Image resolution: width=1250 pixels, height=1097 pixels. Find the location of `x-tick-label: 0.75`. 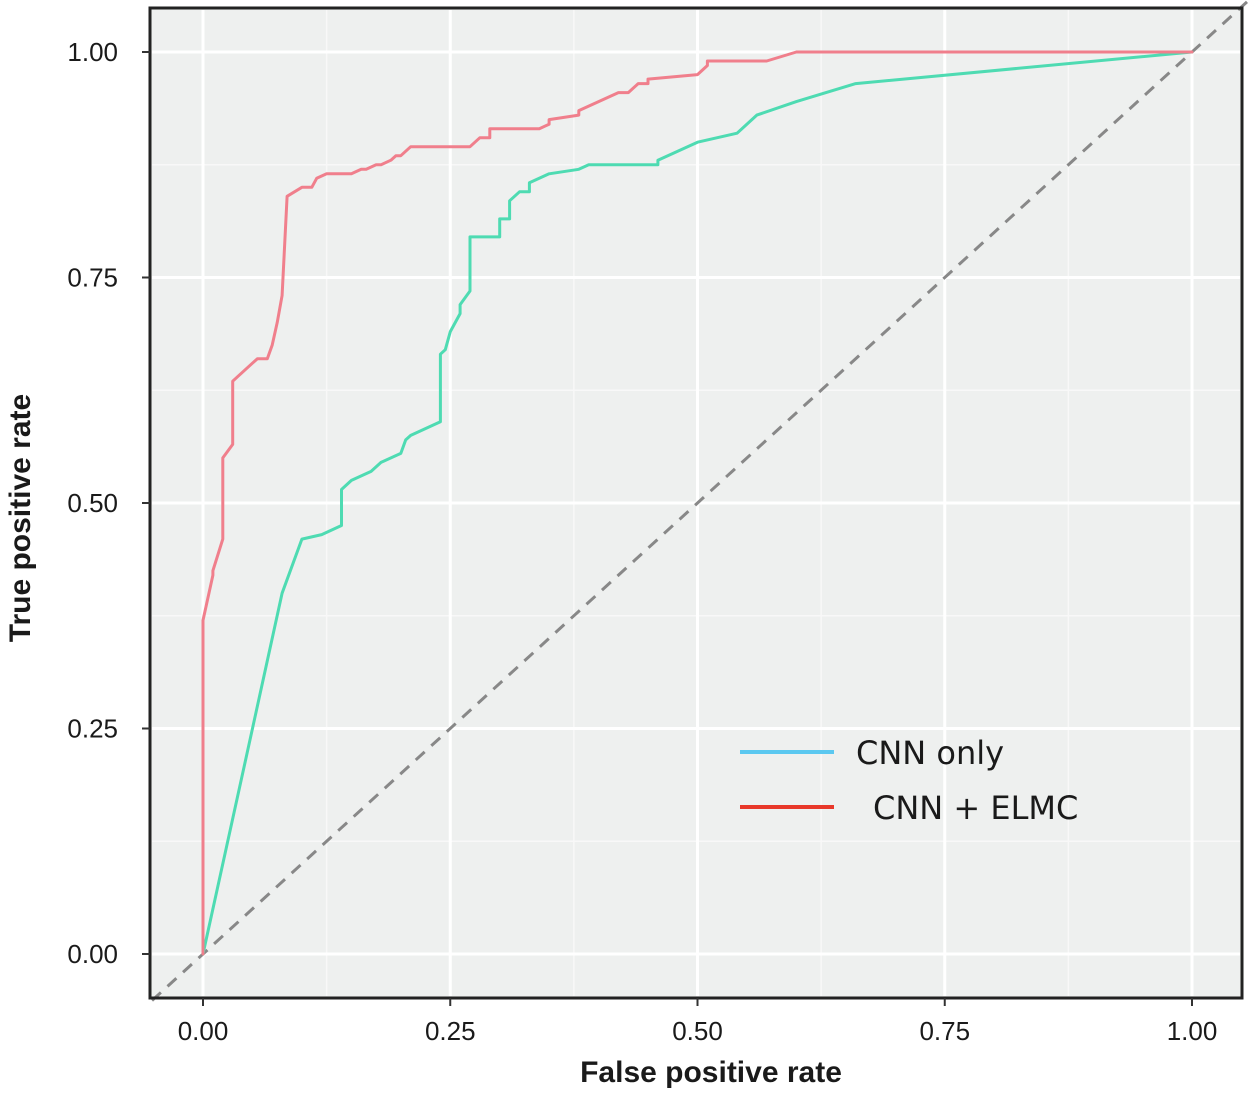

x-tick-label: 0.75 is located at coordinates (944, 1031).